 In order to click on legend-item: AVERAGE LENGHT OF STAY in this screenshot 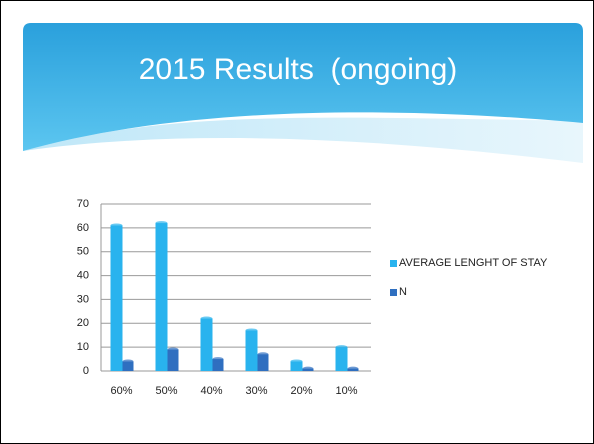, I will do `click(469, 263)`.